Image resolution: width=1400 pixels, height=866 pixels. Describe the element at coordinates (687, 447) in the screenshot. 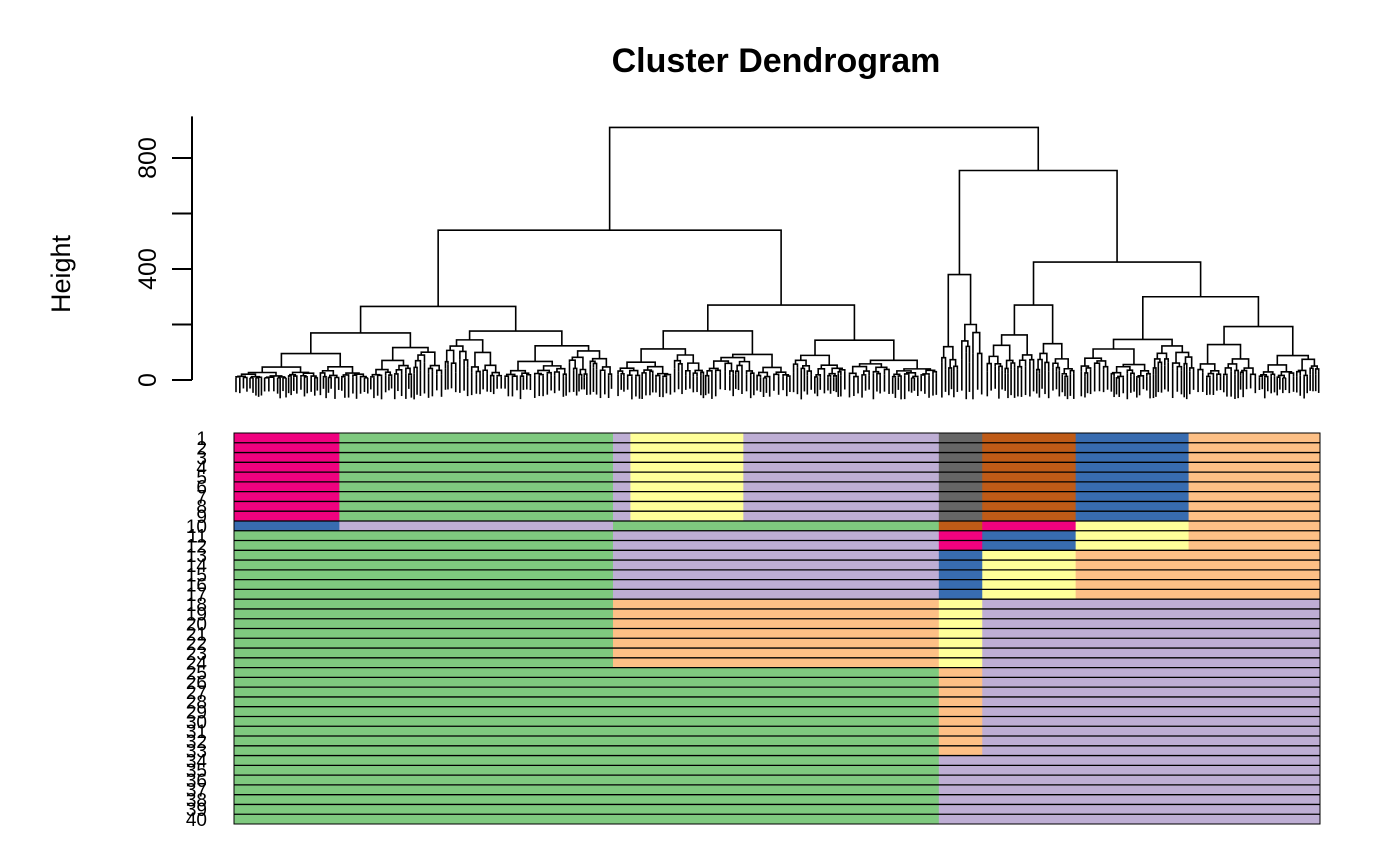

I see `cluster-bar-row-2-yellow` at that location.